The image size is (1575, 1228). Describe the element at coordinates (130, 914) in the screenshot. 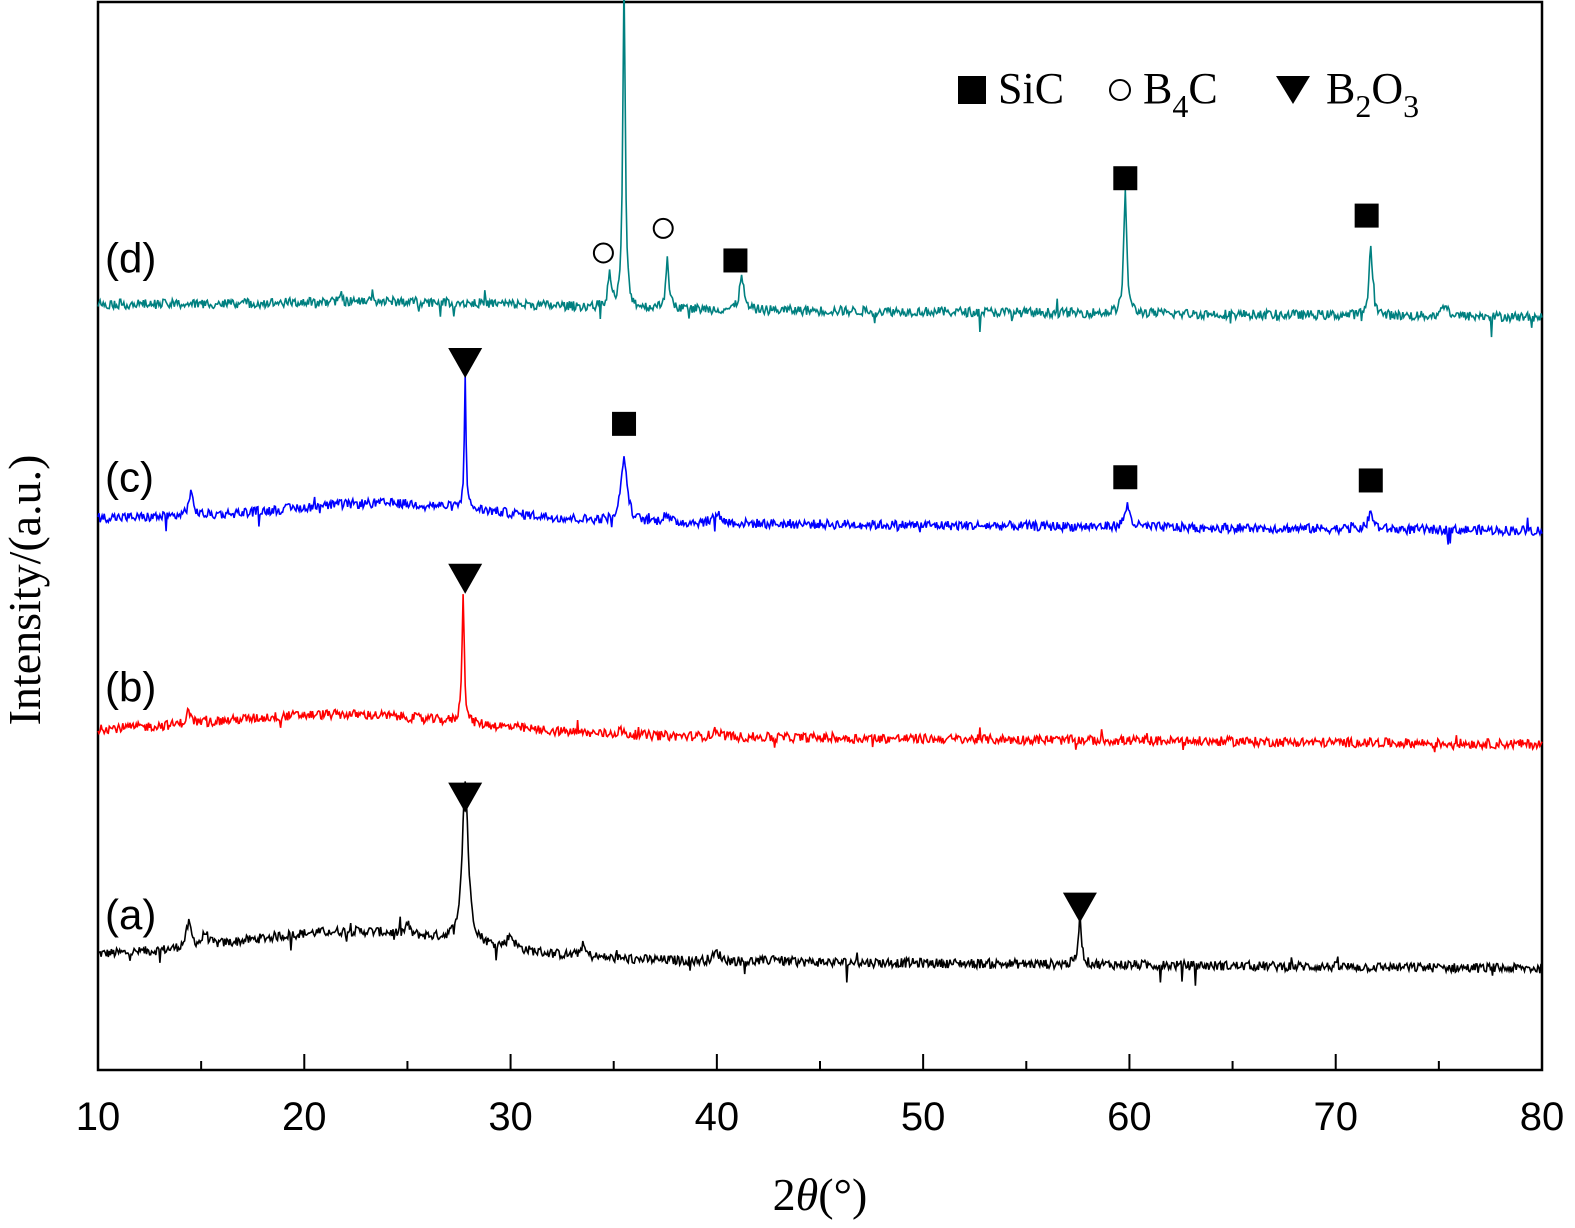

I see `series-label: (a)` at that location.